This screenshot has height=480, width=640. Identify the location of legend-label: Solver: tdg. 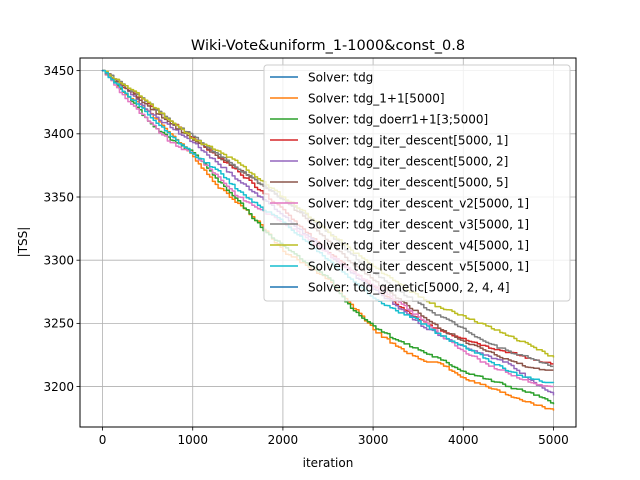
(340, 77).